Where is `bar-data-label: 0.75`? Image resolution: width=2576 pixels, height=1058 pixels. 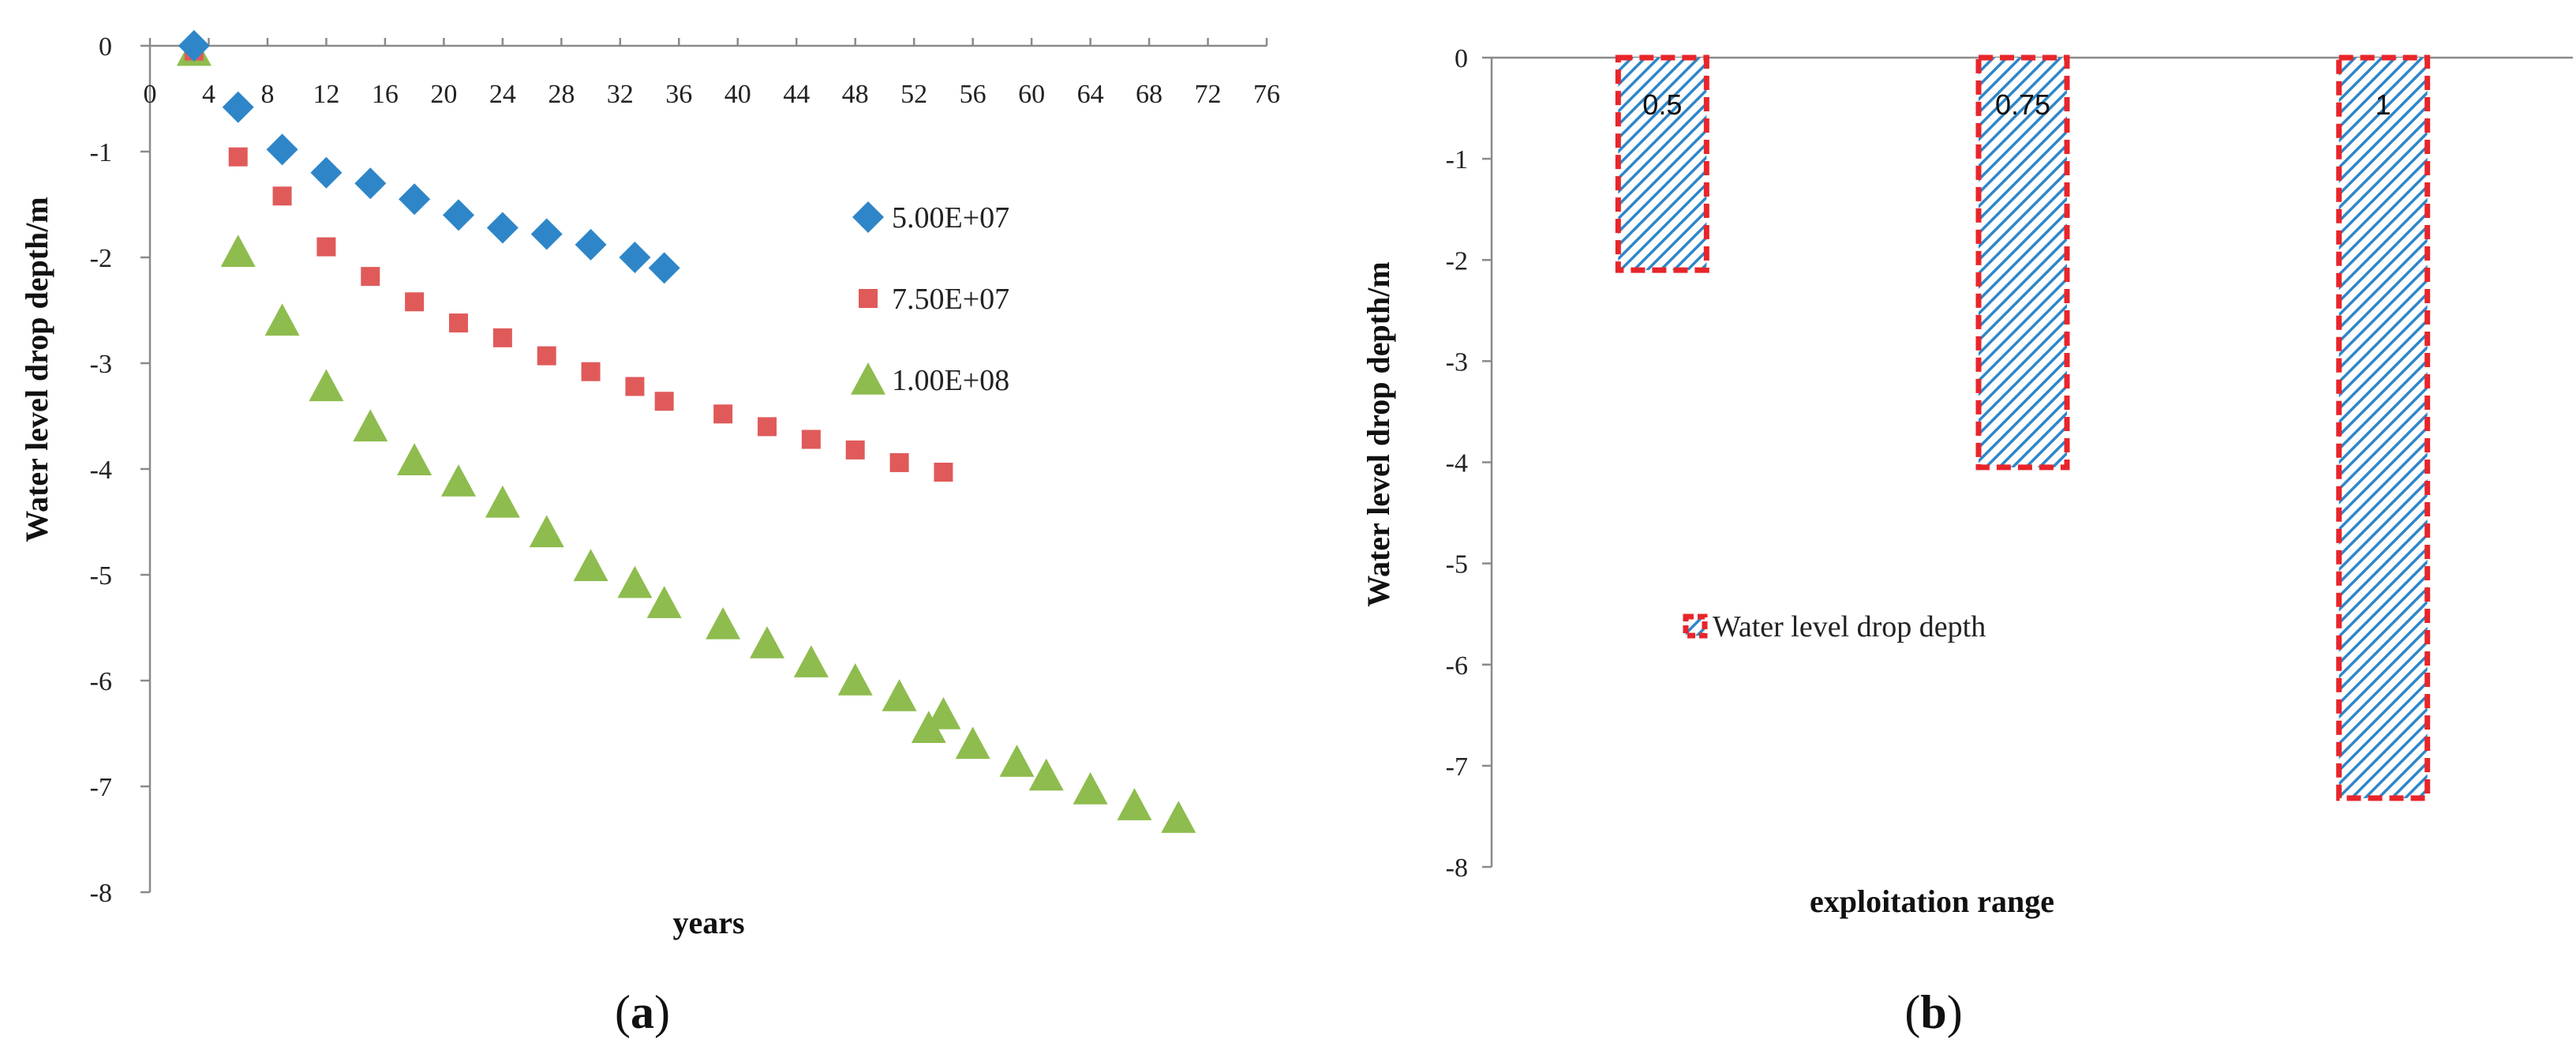
bar-data-label: 0.75 is located at coordinates (2022, 105).